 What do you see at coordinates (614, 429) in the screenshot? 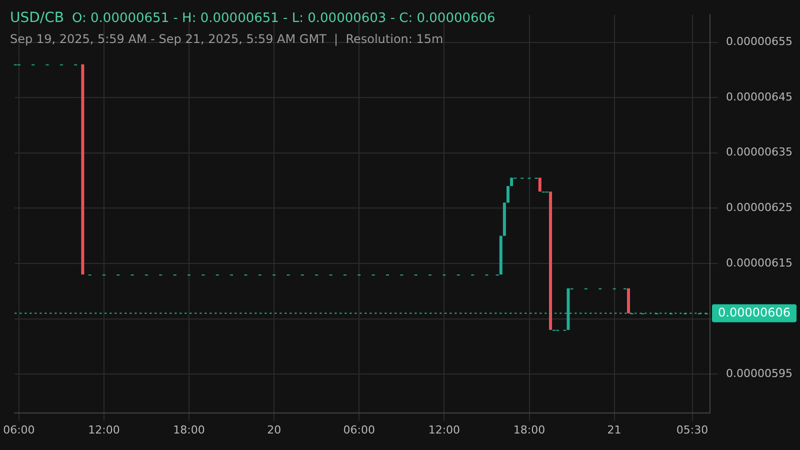
I see `x-tick-label: 21` at bounding box center [614, 429].